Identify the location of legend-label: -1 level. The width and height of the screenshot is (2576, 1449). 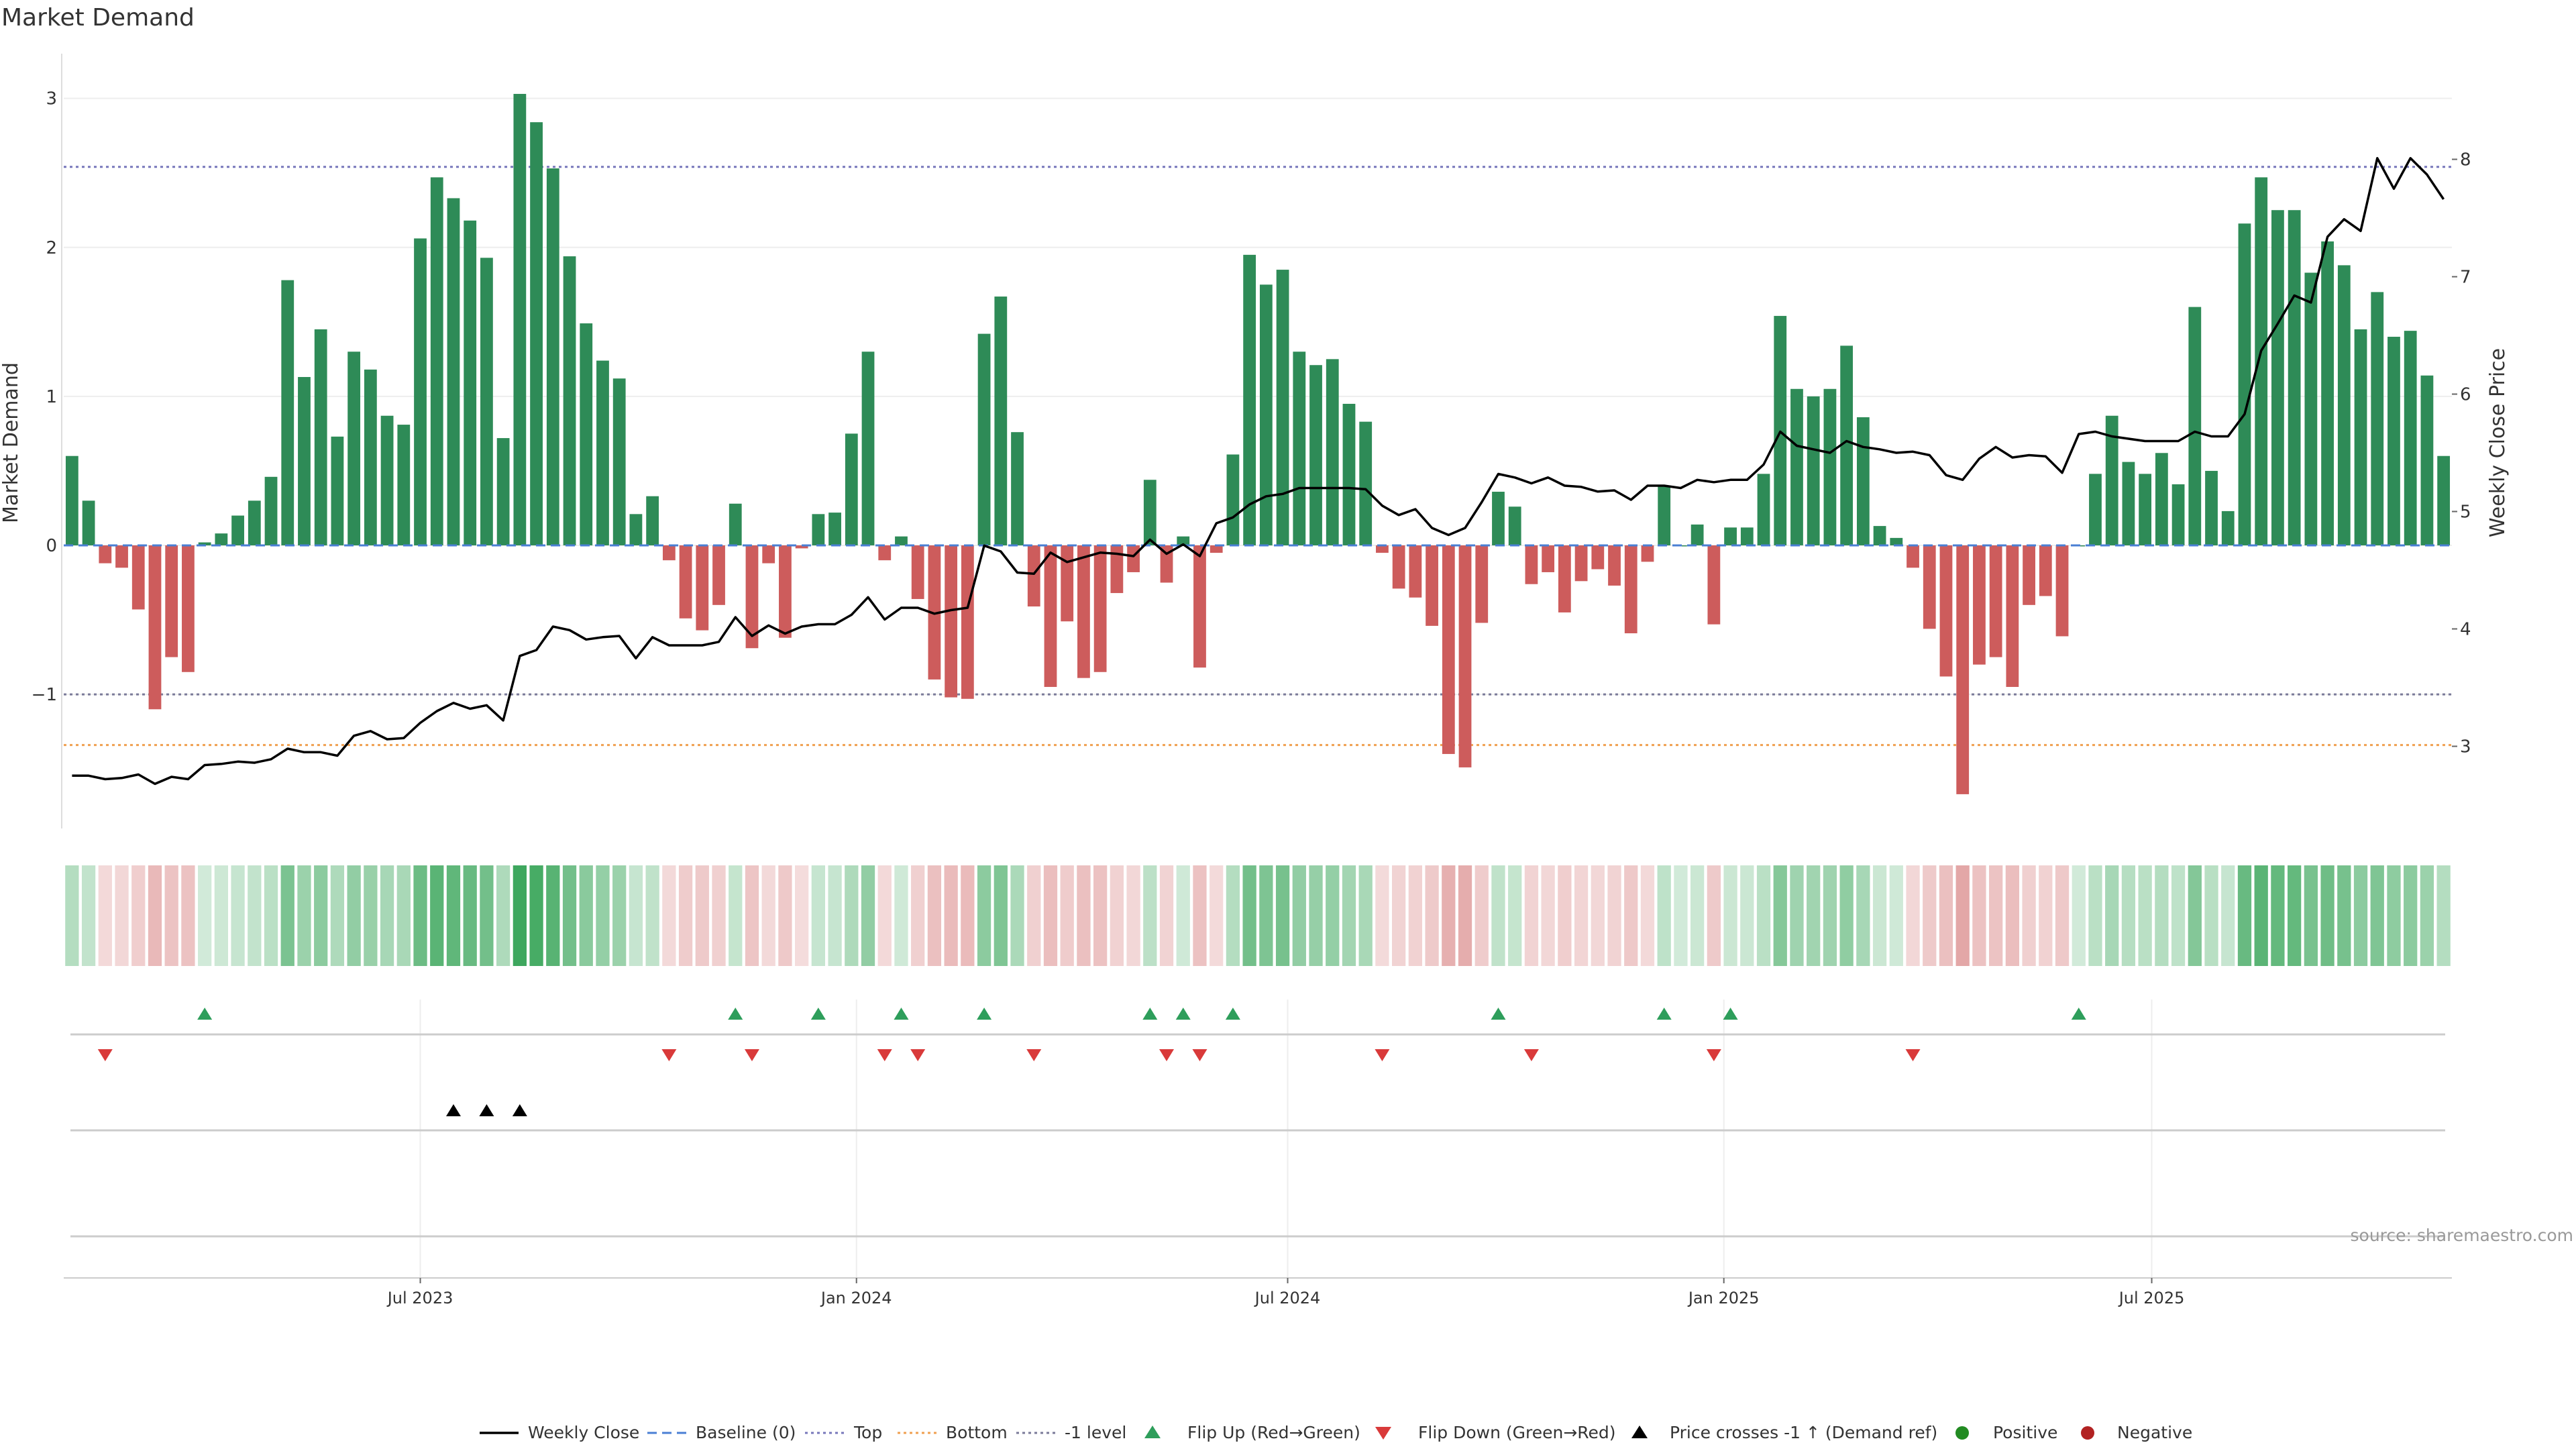
(1095, 1432).